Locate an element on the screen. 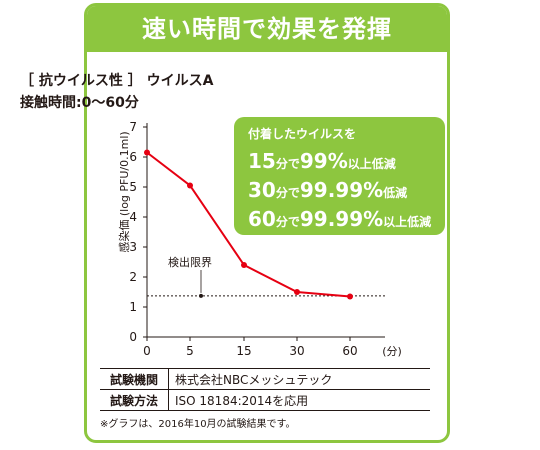  callout-time: 30 is located at coordinates (262, 190).